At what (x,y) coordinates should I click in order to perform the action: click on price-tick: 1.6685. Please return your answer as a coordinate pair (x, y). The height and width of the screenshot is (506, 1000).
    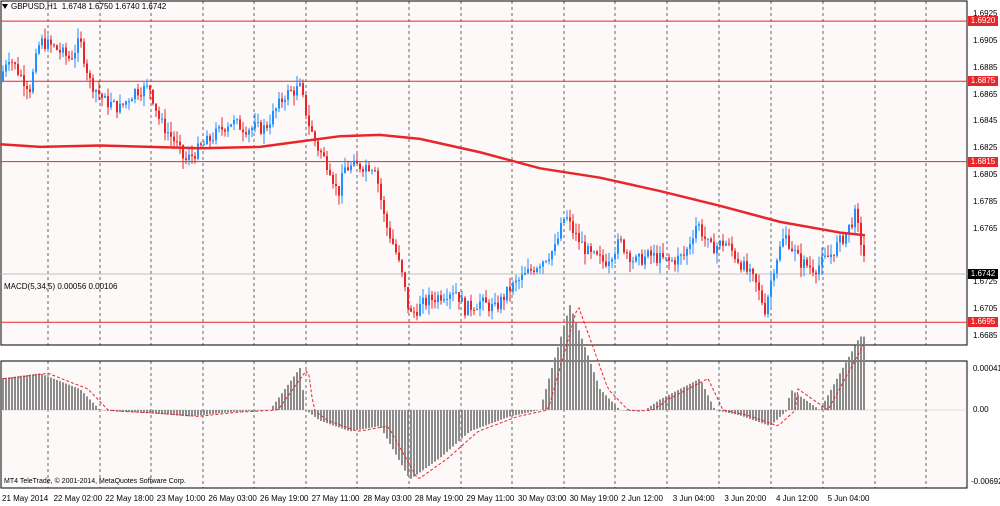
    Looking at the image, I should click on (985, 335).